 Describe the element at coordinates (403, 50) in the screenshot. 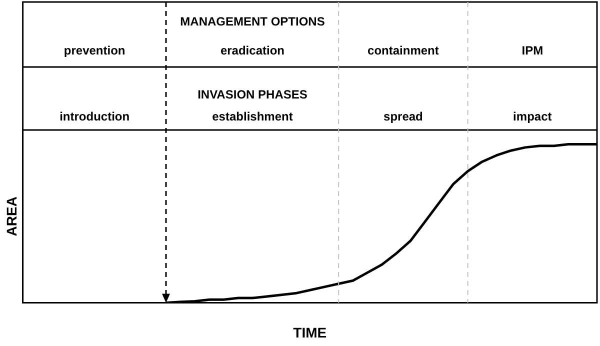

I see `text: containment` at that location.